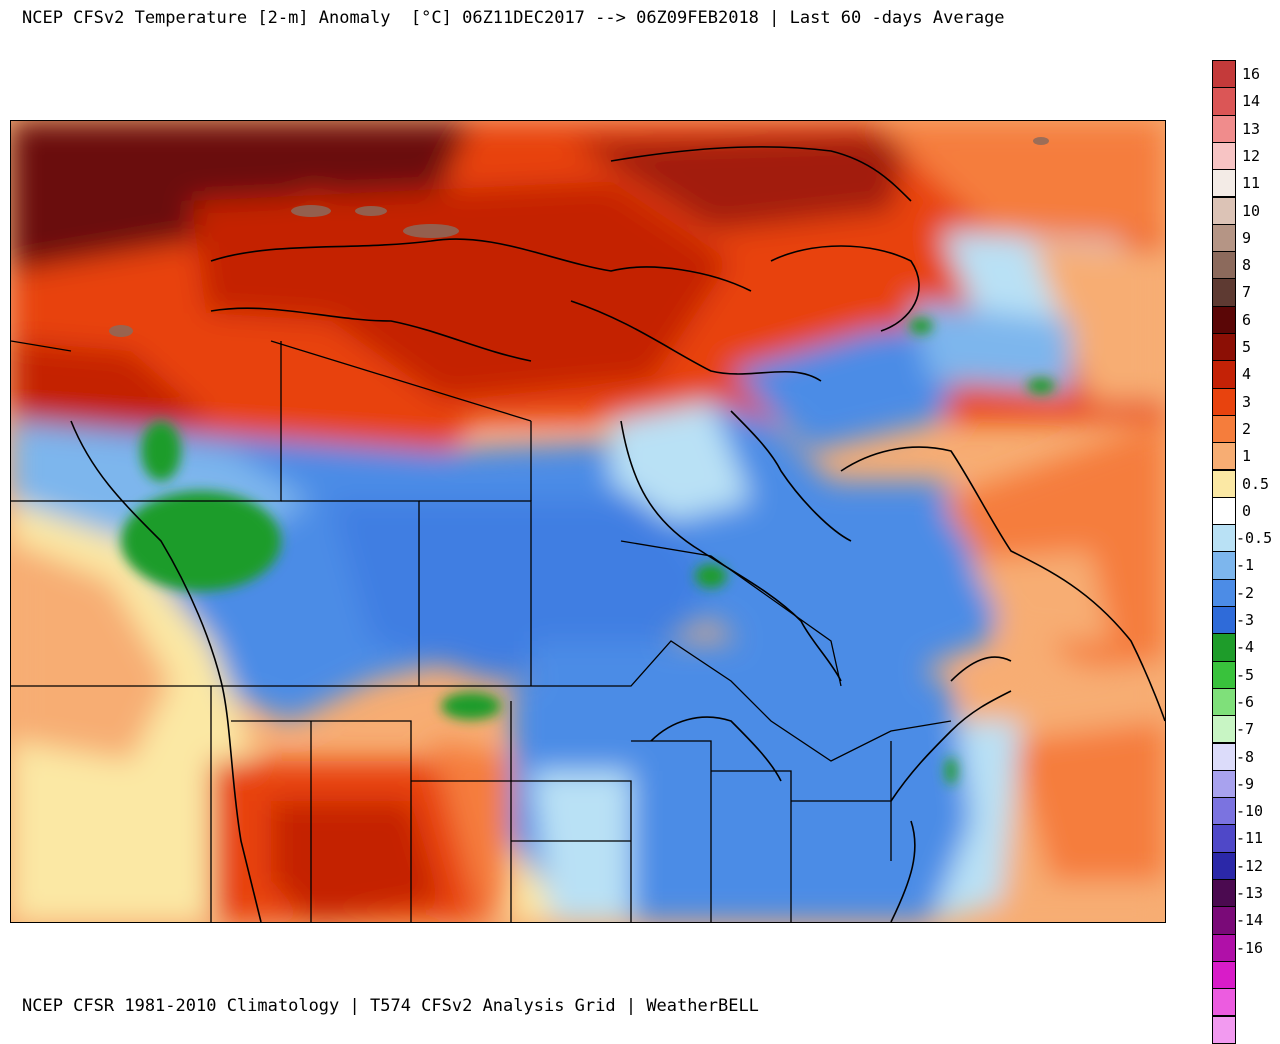 The height and width of the screenshot is (1044, 1280). What do you see at coordinates (1251, 210) in the screenshot?
I see `legend-label: 10` at bounding box center [1251, 210].